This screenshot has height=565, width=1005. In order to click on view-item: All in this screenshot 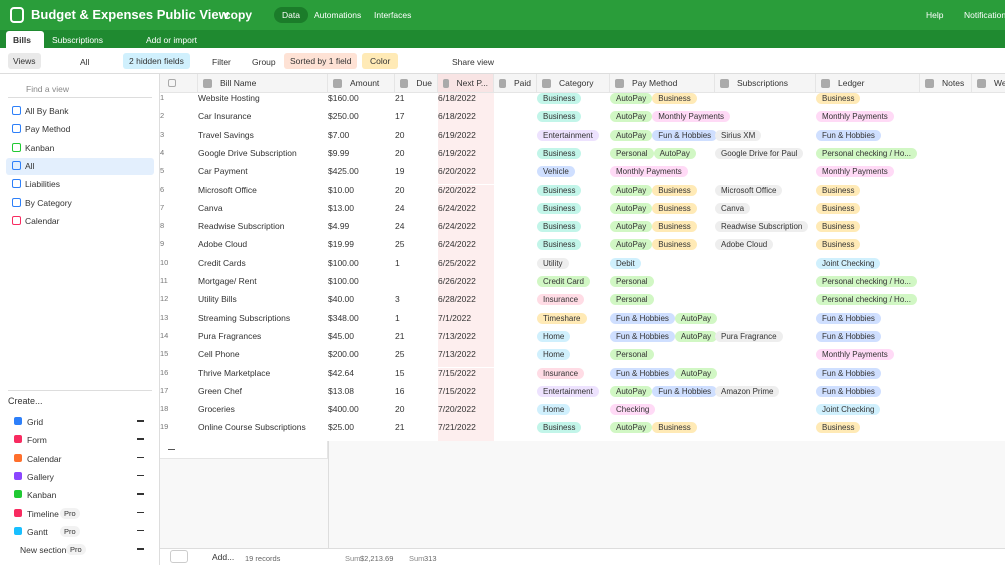, I will do `click(30, 165)`.